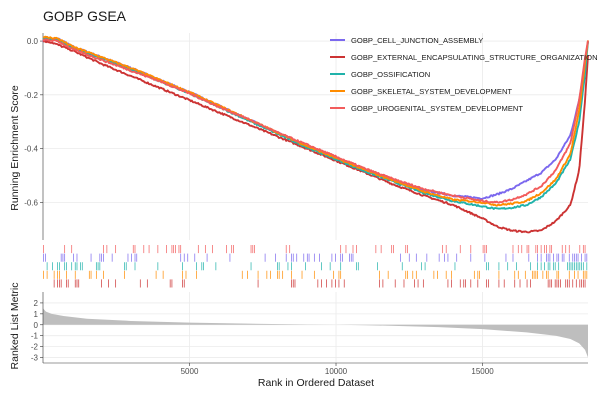  Describe the element at coordinates (35, 358) in the screenshot. I see `bottom-y-tick-label: -3` at that location.